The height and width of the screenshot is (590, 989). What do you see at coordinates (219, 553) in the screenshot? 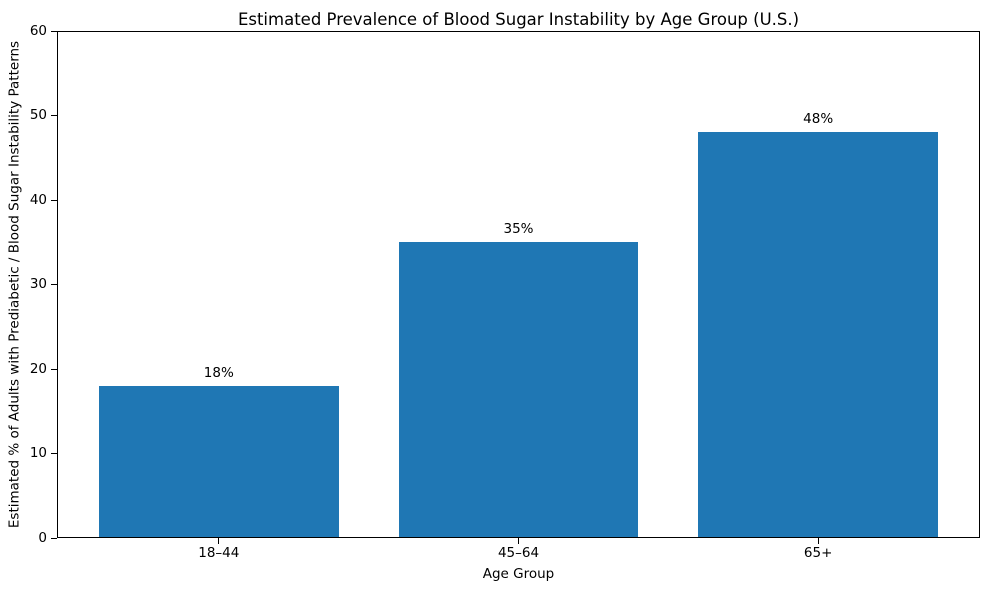
I see `x-tick-label: 18–44` at bounding box center [219, 553].